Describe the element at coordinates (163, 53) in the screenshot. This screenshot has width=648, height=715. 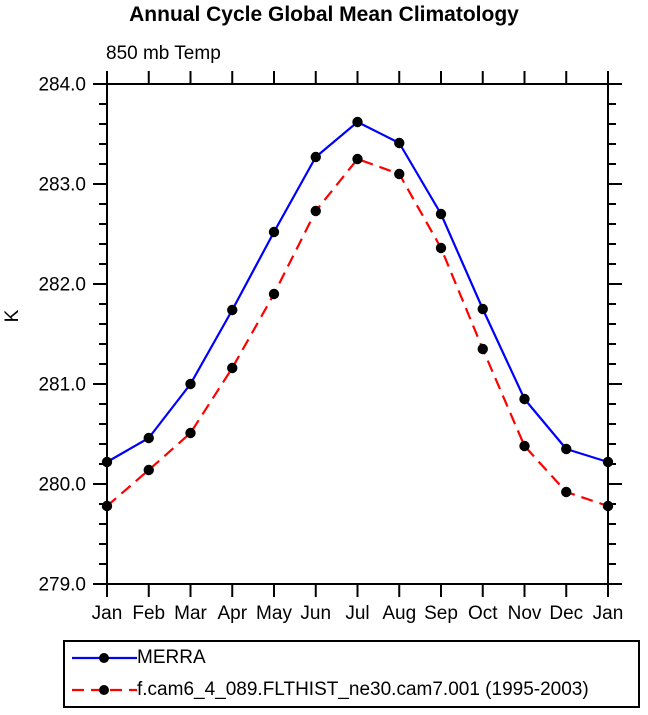
I see `chart-subtitle: 850 mb Temp` at that location.